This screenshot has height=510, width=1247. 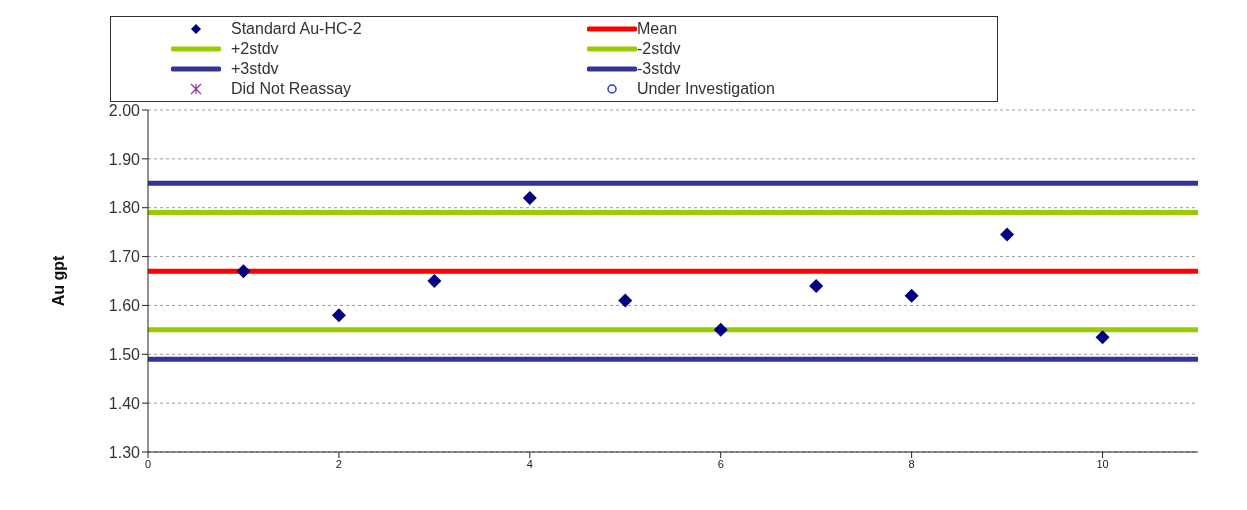 I want to click on y-tick-label: 1.90, so click(x=124, y=159).